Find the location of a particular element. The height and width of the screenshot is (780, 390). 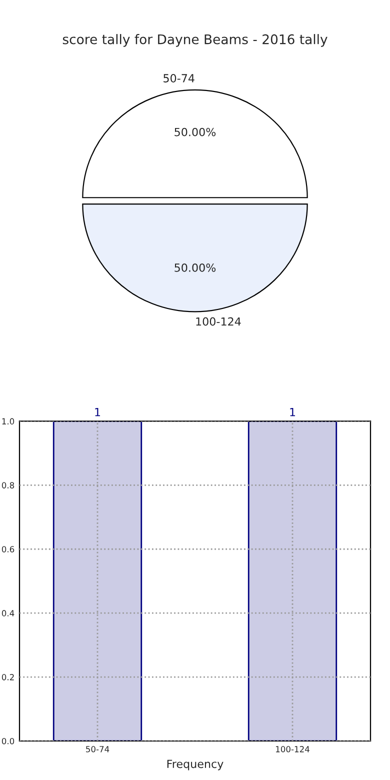

slice-label: 50-74 is located at coordinates (179, 78).